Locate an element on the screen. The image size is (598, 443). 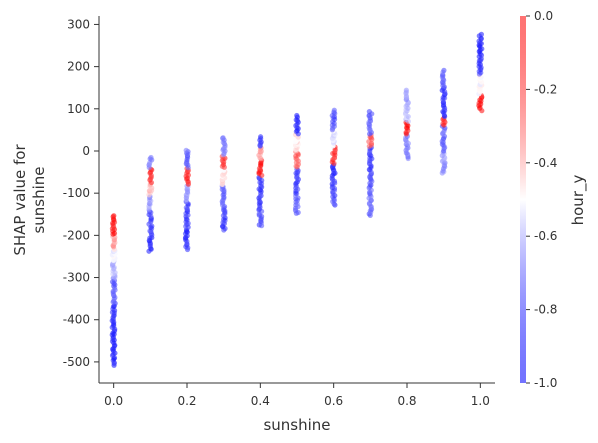
x-tick-label: 0.4 is located at coordinates (260, 401).